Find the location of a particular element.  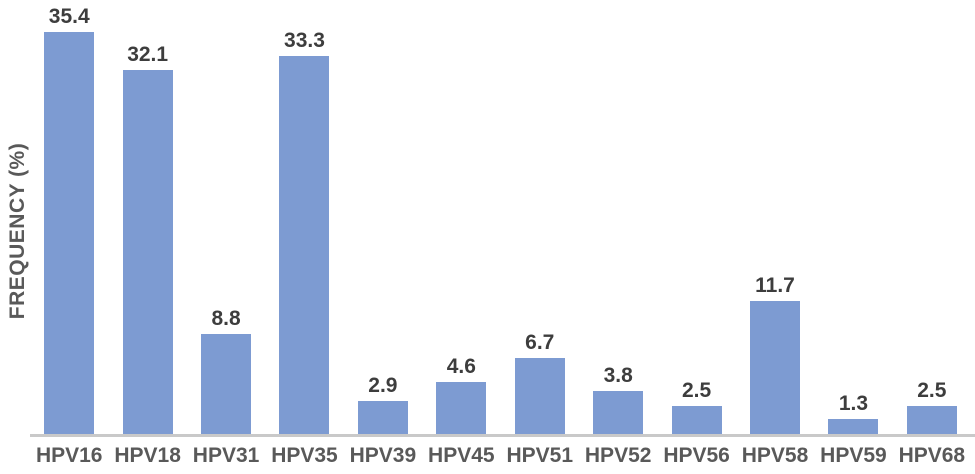

bar-group: 6.7 is located at coordinates (540, 383).